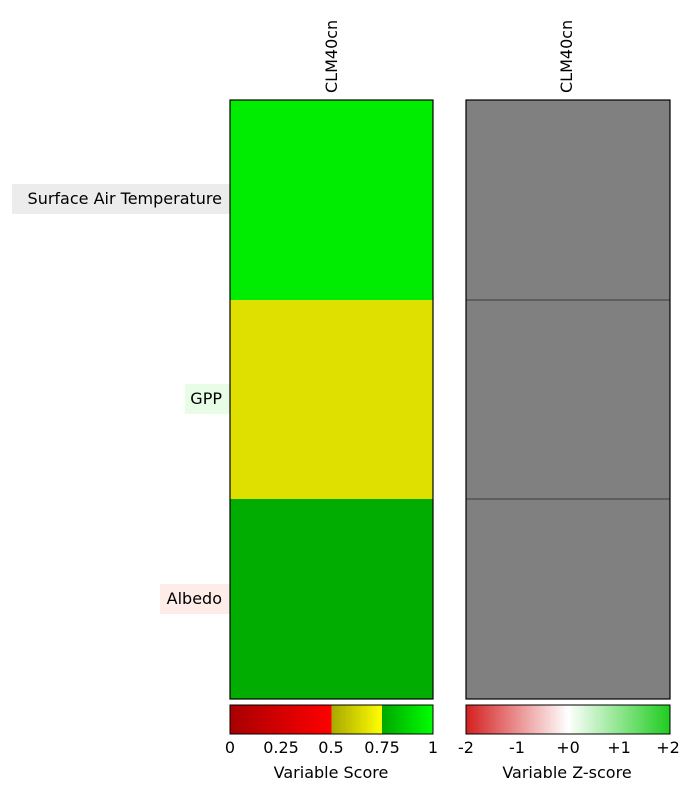  I want to click on colorbar-tick-label: 1, so click(433, 747).